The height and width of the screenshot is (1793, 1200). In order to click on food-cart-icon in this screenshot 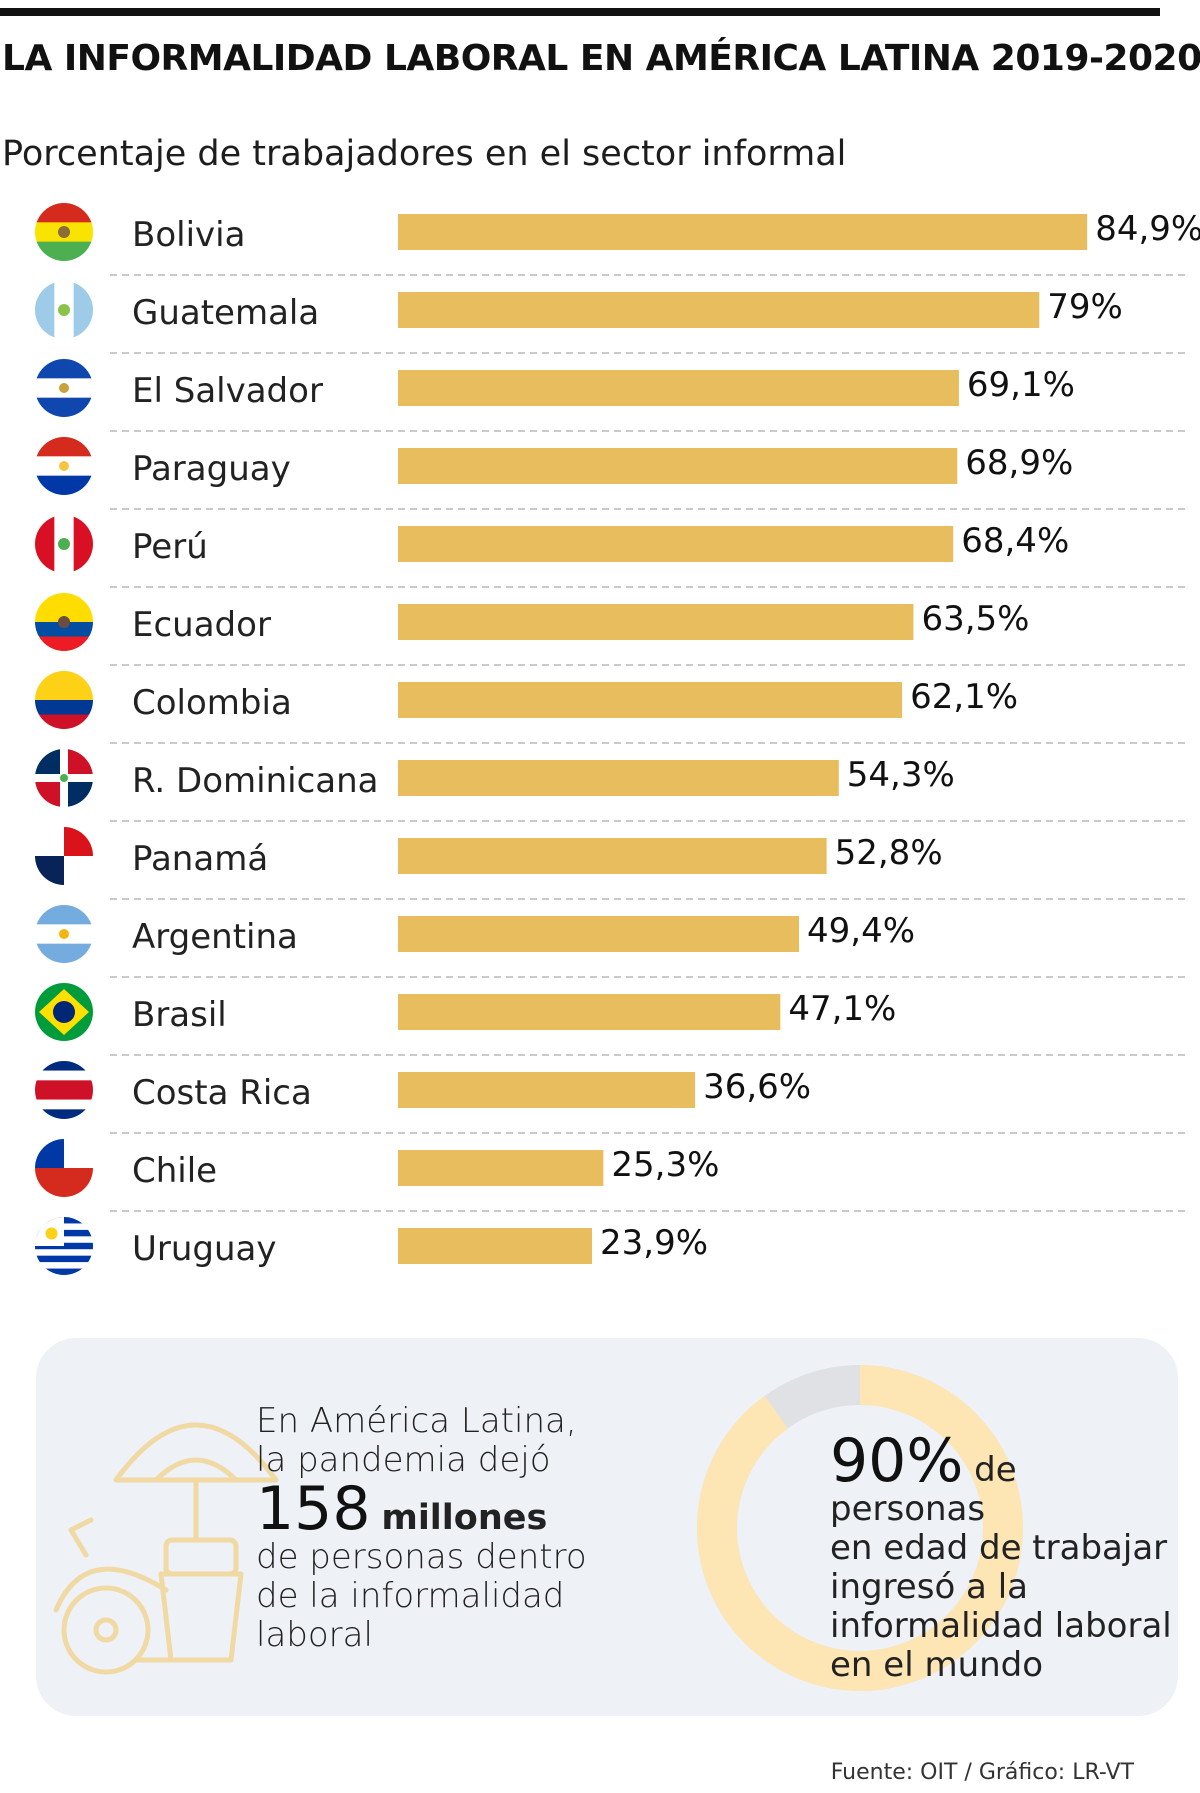, I will do `click(166, 1548)`.